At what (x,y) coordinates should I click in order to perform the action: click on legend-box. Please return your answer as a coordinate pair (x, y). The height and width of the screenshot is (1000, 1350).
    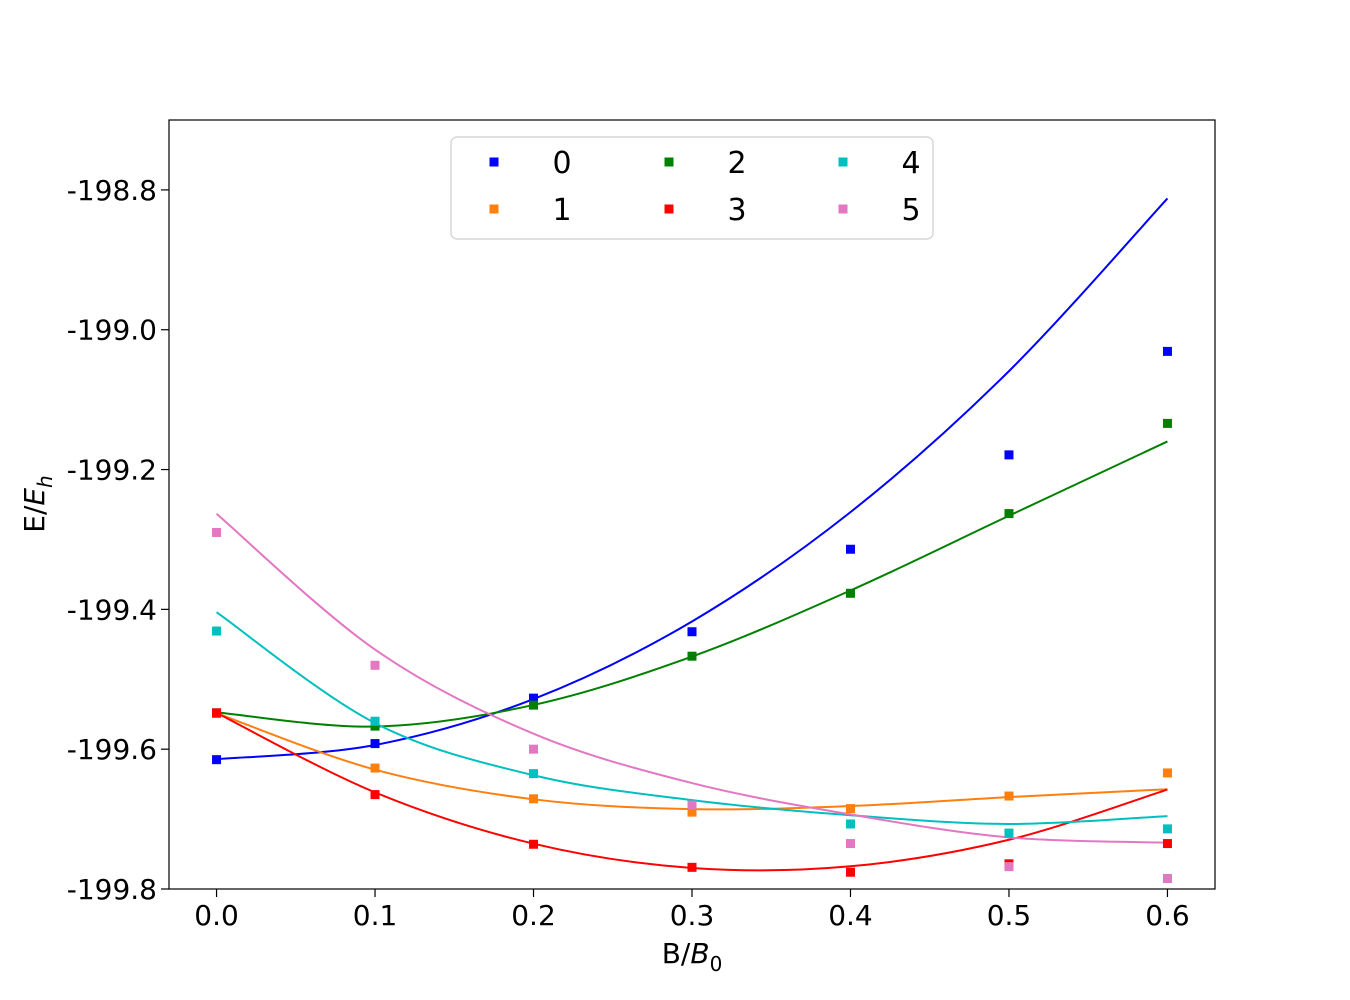
    Looking at the image, I should click on (692, 188).